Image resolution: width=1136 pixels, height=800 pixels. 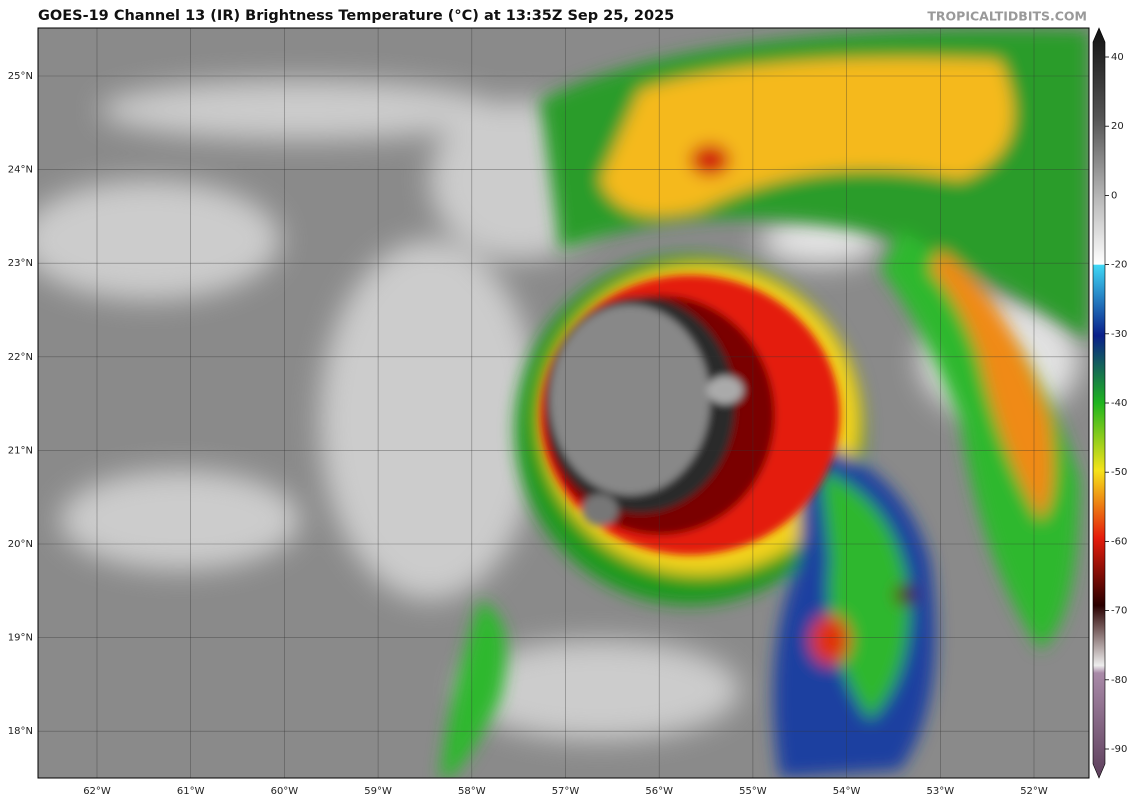 What do you see at coordinates (20, 263) in the screenshot?
I see `lat-label: 23°N` at bounding box center [20, 263].